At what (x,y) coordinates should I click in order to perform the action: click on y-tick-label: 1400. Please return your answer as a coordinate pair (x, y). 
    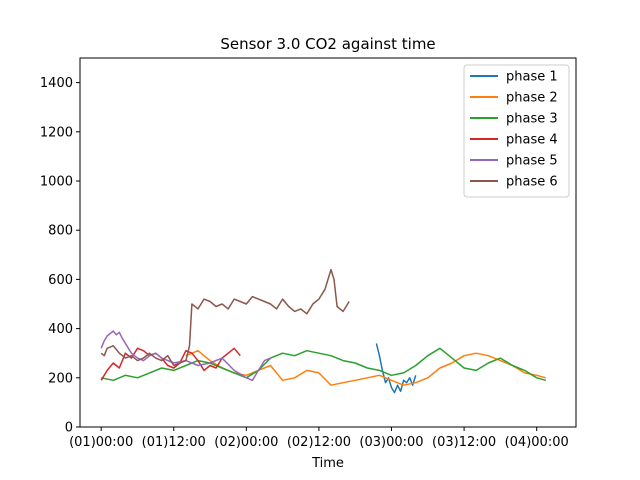
    Looking at the image, I should click on (56, 83).